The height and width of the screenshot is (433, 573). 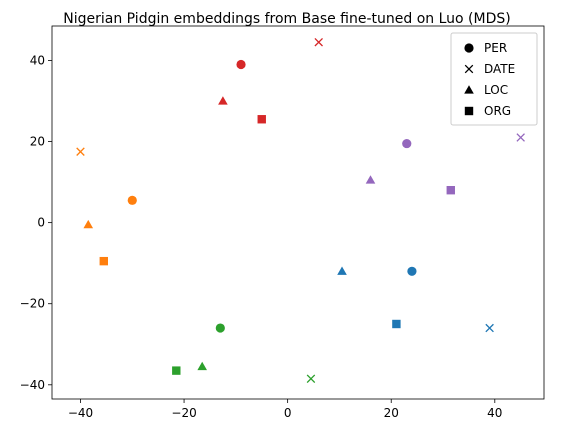 I want to click on x-tick-label: 40, so click(x=494, y=413).